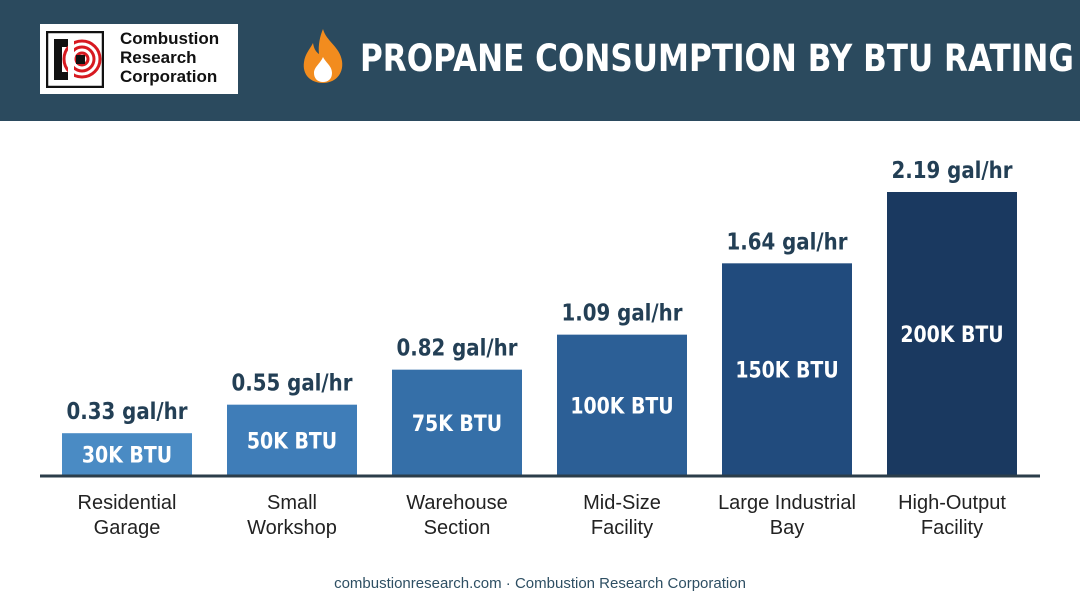 The width and height of the screenshot is (1080, 603). I want to click on category-label: Garage, so click(127, 528).